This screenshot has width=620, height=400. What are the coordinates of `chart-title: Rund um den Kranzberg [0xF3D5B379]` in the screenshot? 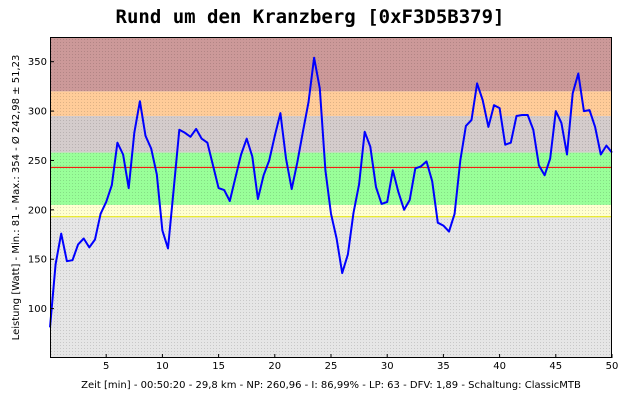 It's located at (310, 17).